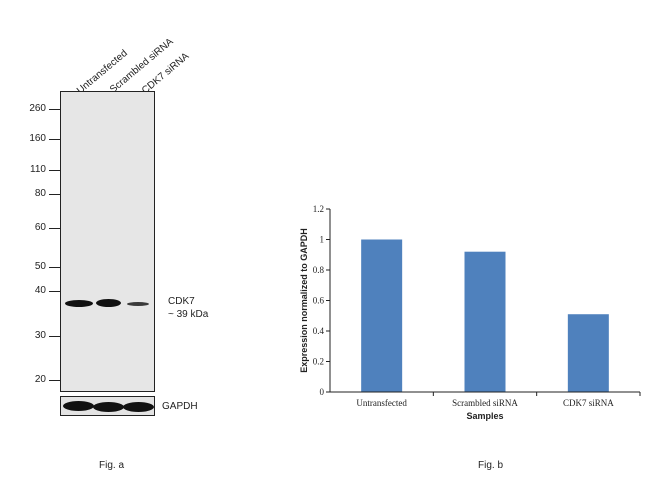  What do you see at coordinates (485, 321) in the screenshot?
I see `bar-scrambled-sirna` at bounding box center [485, 321].